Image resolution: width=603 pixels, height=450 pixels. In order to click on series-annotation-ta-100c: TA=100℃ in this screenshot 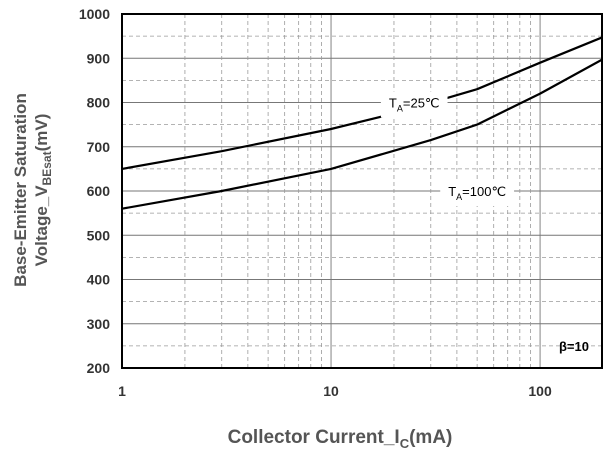, I will do `click(477, 193)`.